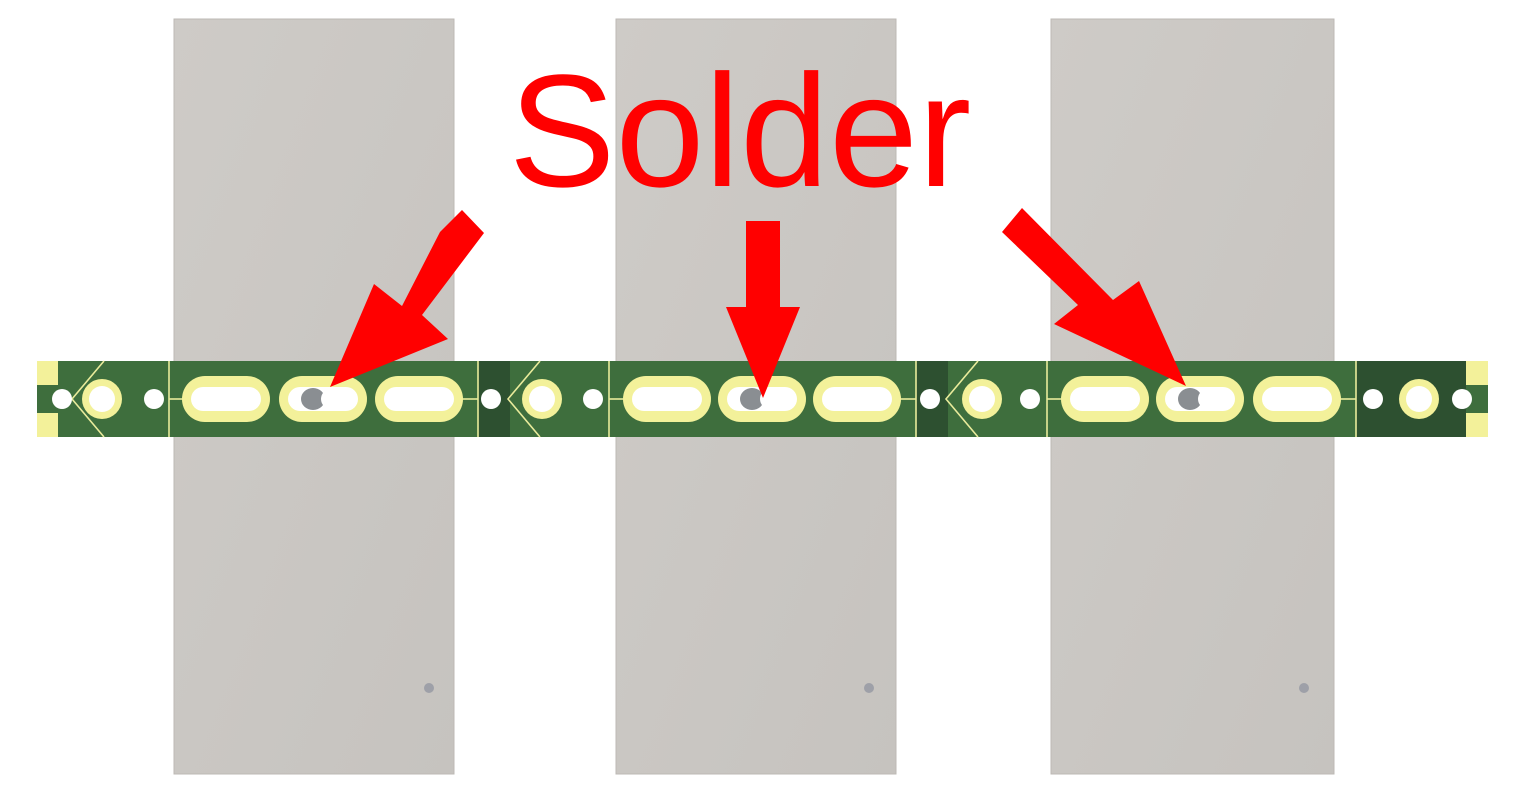  I want to click on arrow-icon-right, so click(1094, 297).